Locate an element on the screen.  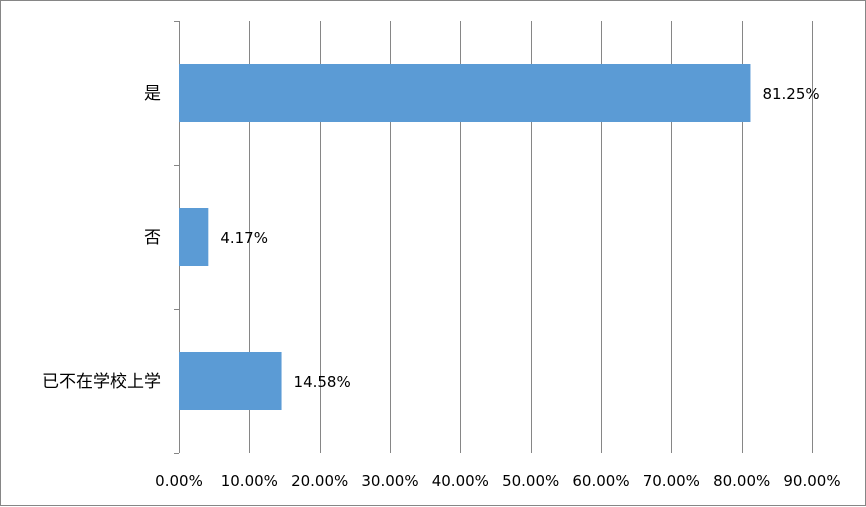
data-label: 14.58% is located at coordinates (322, 382).